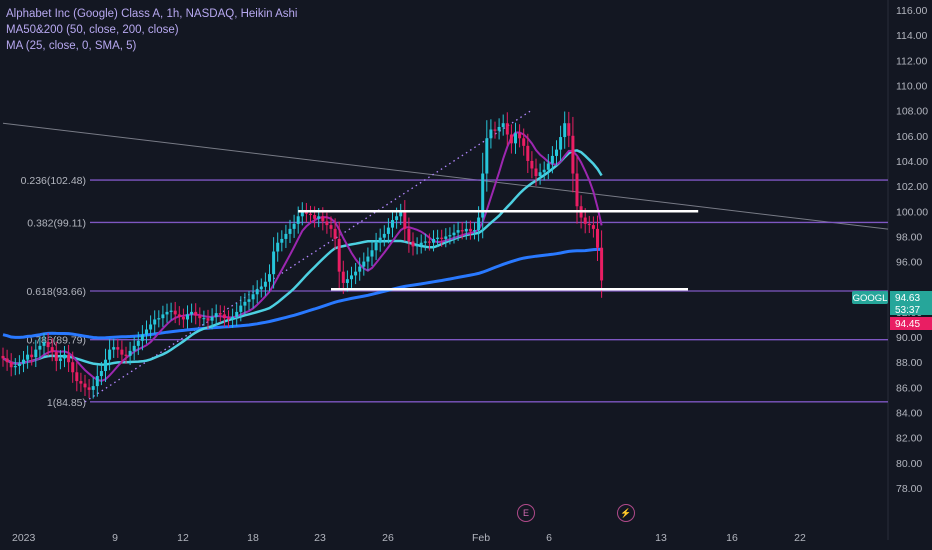 The width and height of the screenshot is (932, 550). What do you see at coordinates (56, 341) in the screenshot?
I see `fib-label-3: 0.786(89.79)` at bounding box center [56, 341].